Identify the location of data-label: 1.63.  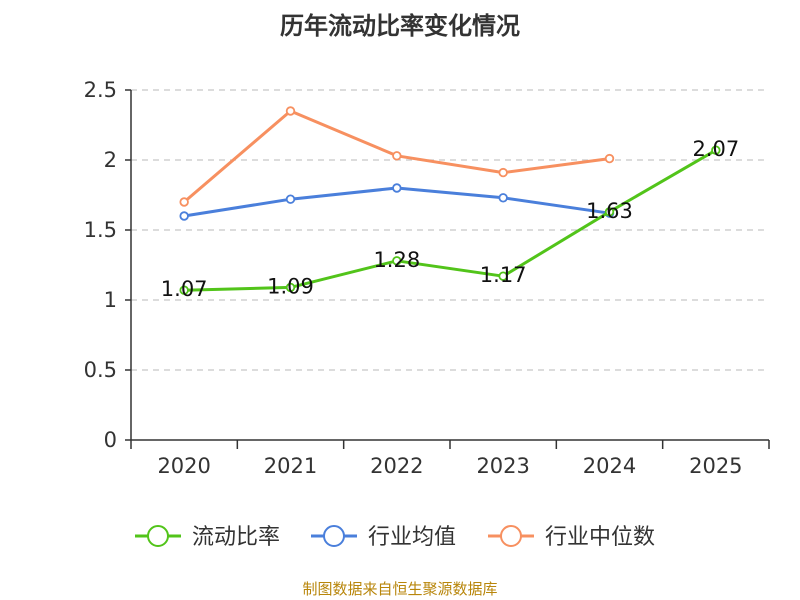
(609, 211).